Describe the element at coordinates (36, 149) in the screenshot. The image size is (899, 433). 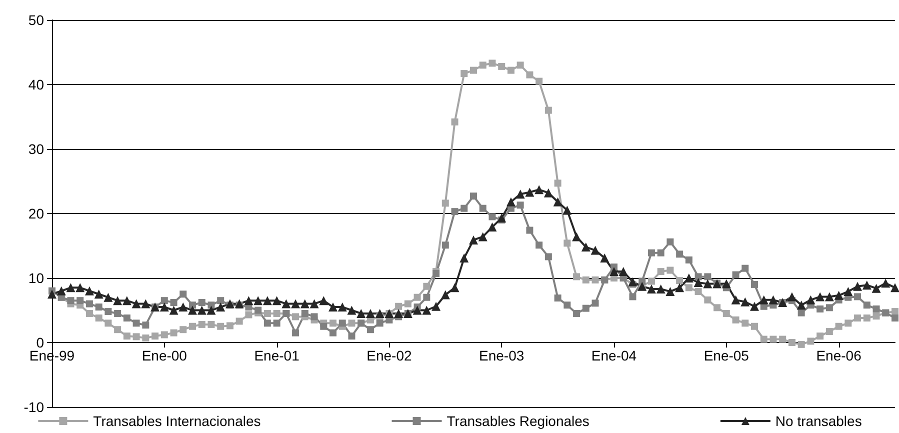
I see `y-tick-label: 30` at that location.